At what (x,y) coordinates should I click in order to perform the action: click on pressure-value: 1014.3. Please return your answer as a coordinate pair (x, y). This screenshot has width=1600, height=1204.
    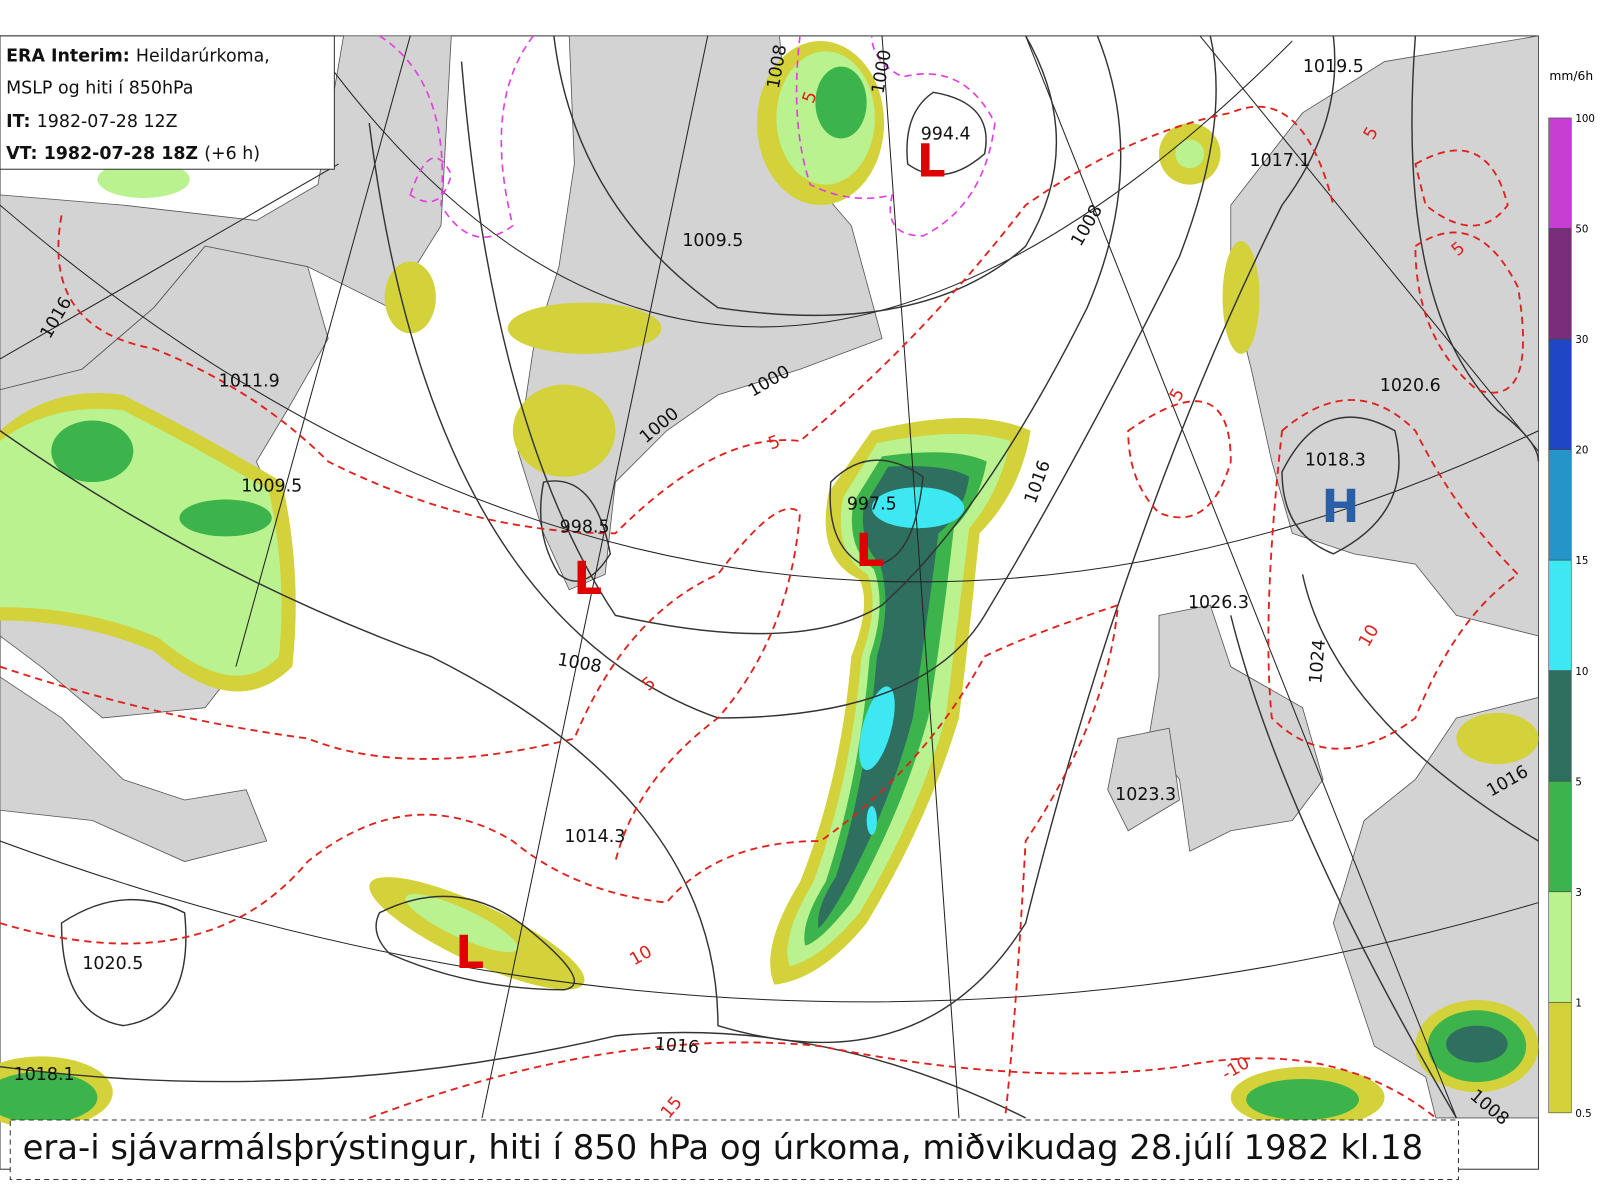
    Looking at the image, I should click on (594, 837).